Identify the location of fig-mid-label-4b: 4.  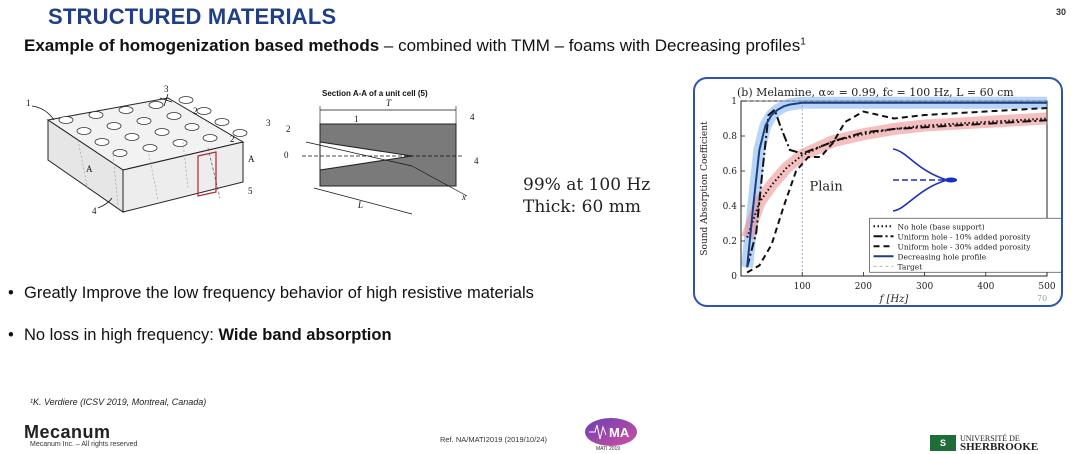
(476, 161).